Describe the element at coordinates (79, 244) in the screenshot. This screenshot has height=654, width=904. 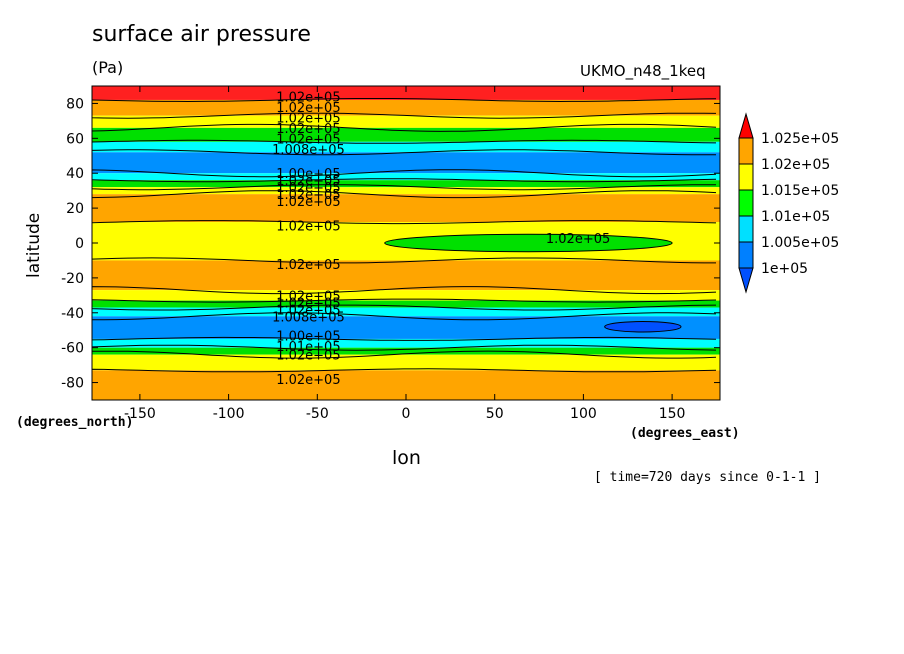
I see `y-tick-label: 0` at that location.